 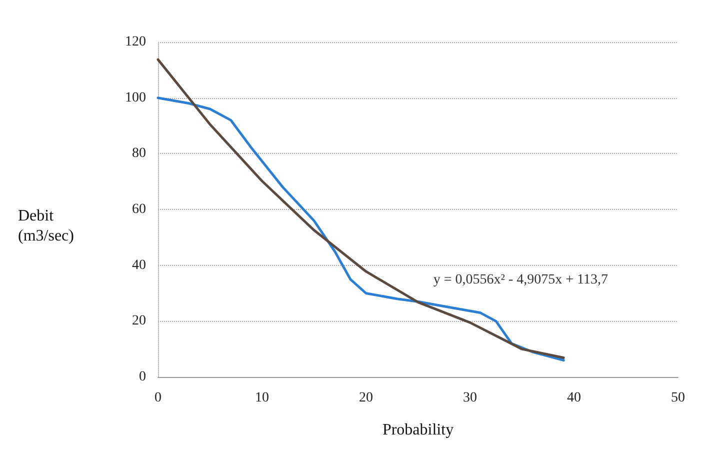 I want to click on x-tick-label: 30, so click(x=470, y=398).